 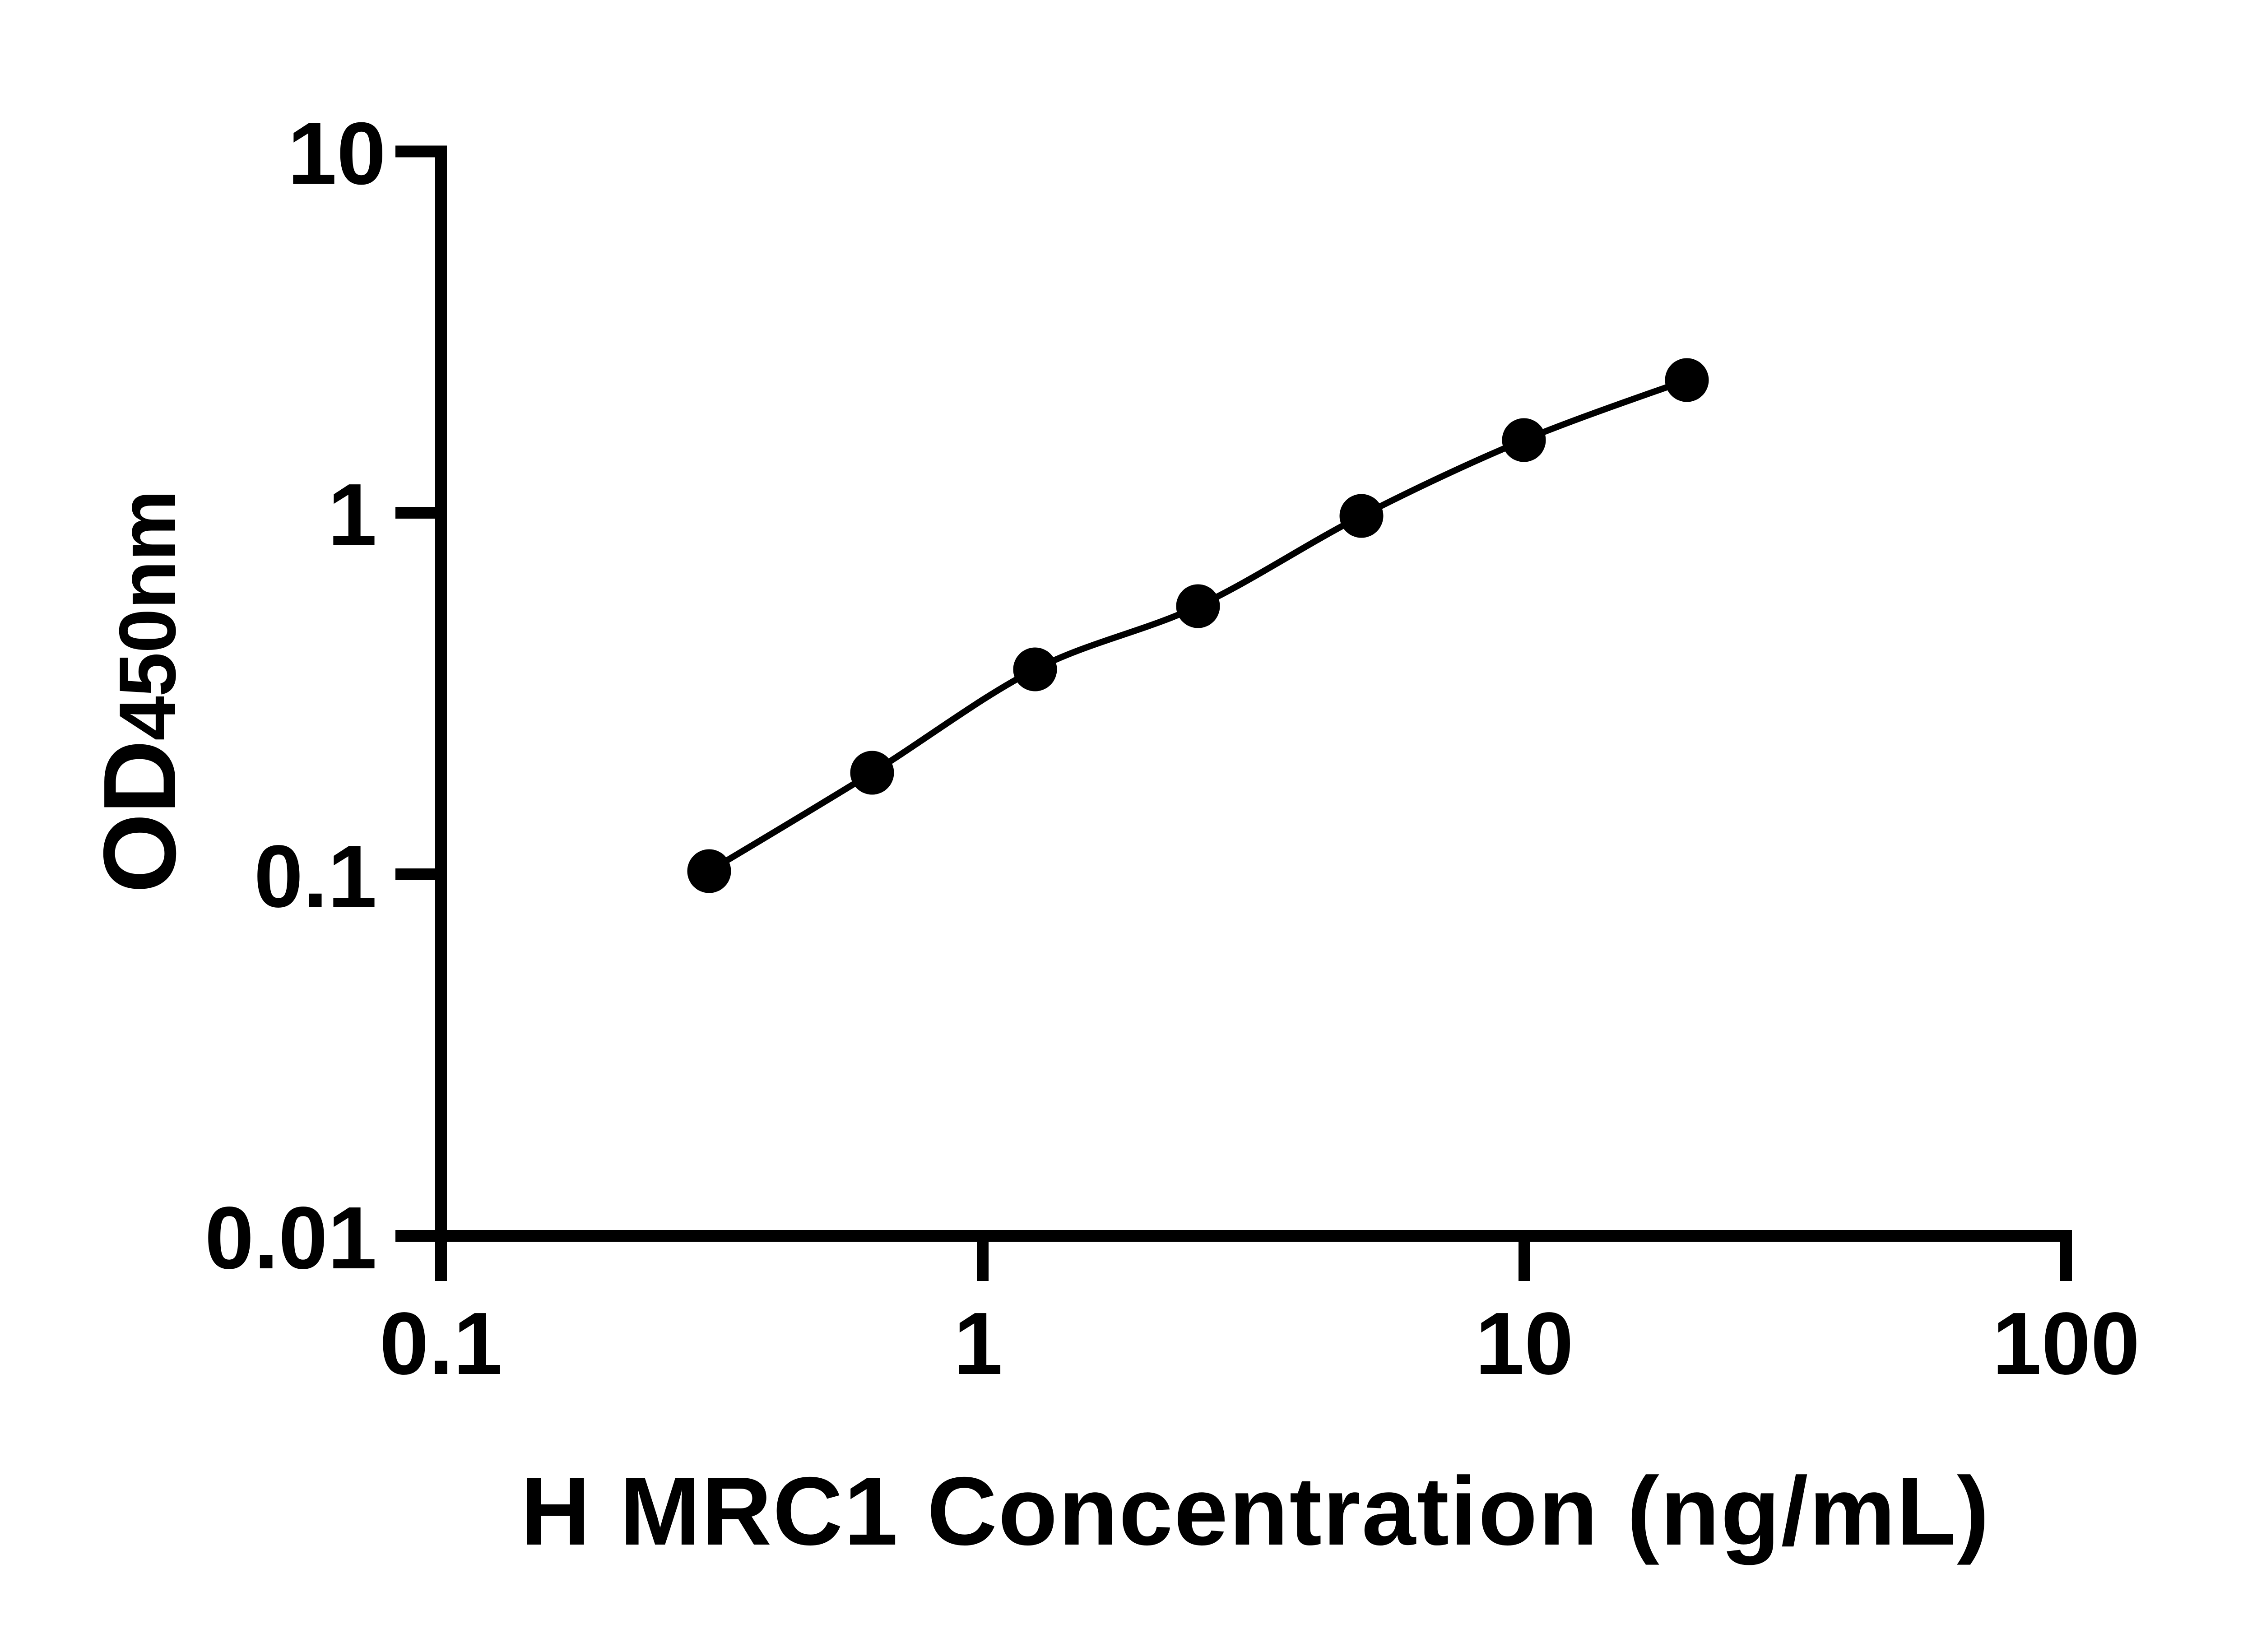 What do you see at coordinates (1255, 1511) in the screenshot?
I see `svg-text: H MRC1 Concentration (ng/mL)` at bounding box center [1255, 1511].